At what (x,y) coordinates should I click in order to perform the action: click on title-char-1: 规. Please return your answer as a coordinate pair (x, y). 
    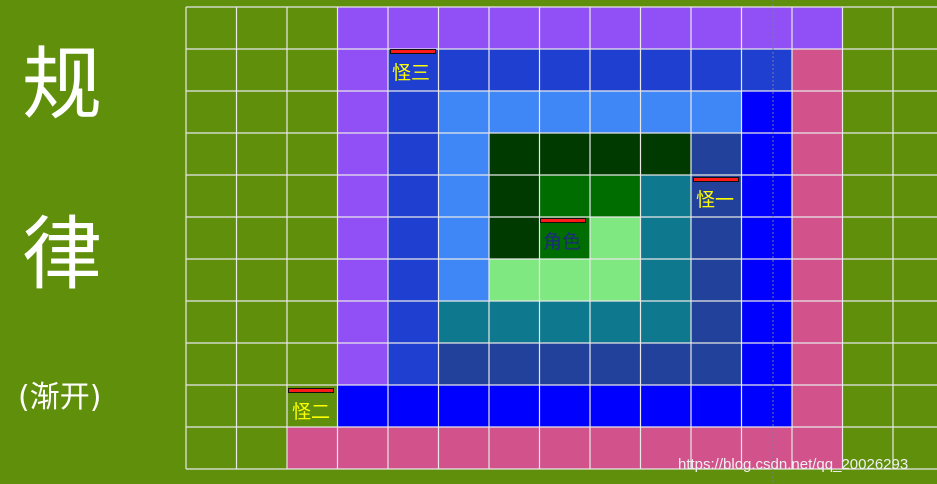
    Looking at the image, I should click on (62, 84).